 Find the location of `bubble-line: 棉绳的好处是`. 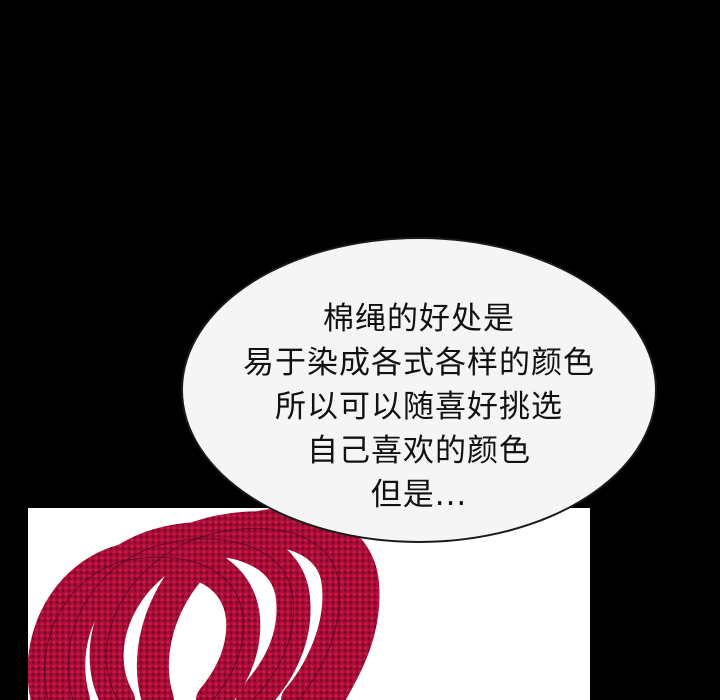

bubble-line: 棉绳的好处是 is located at coordinates (419, 319).